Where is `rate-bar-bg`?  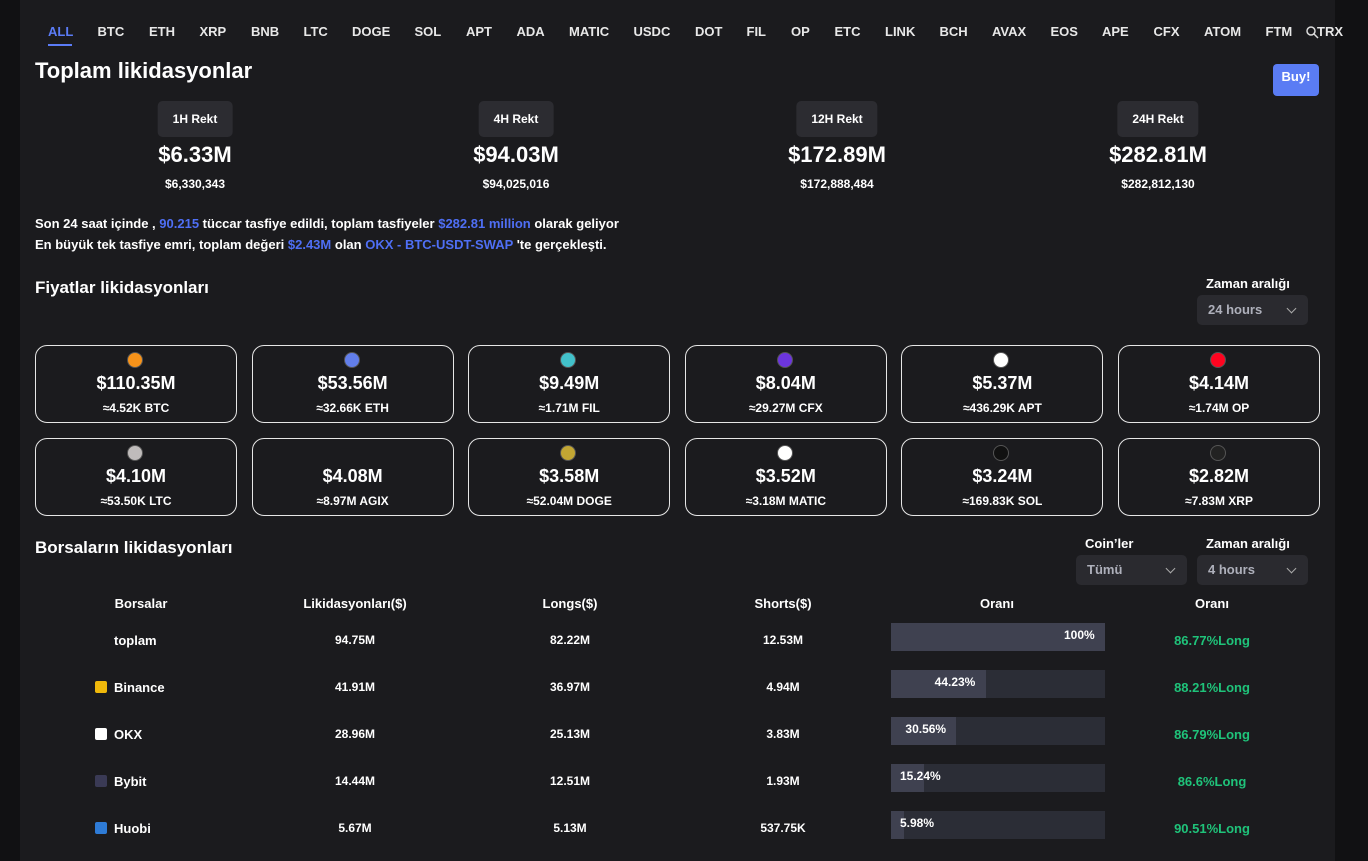 rate-bar-bg is located at coordinates (998, 778).